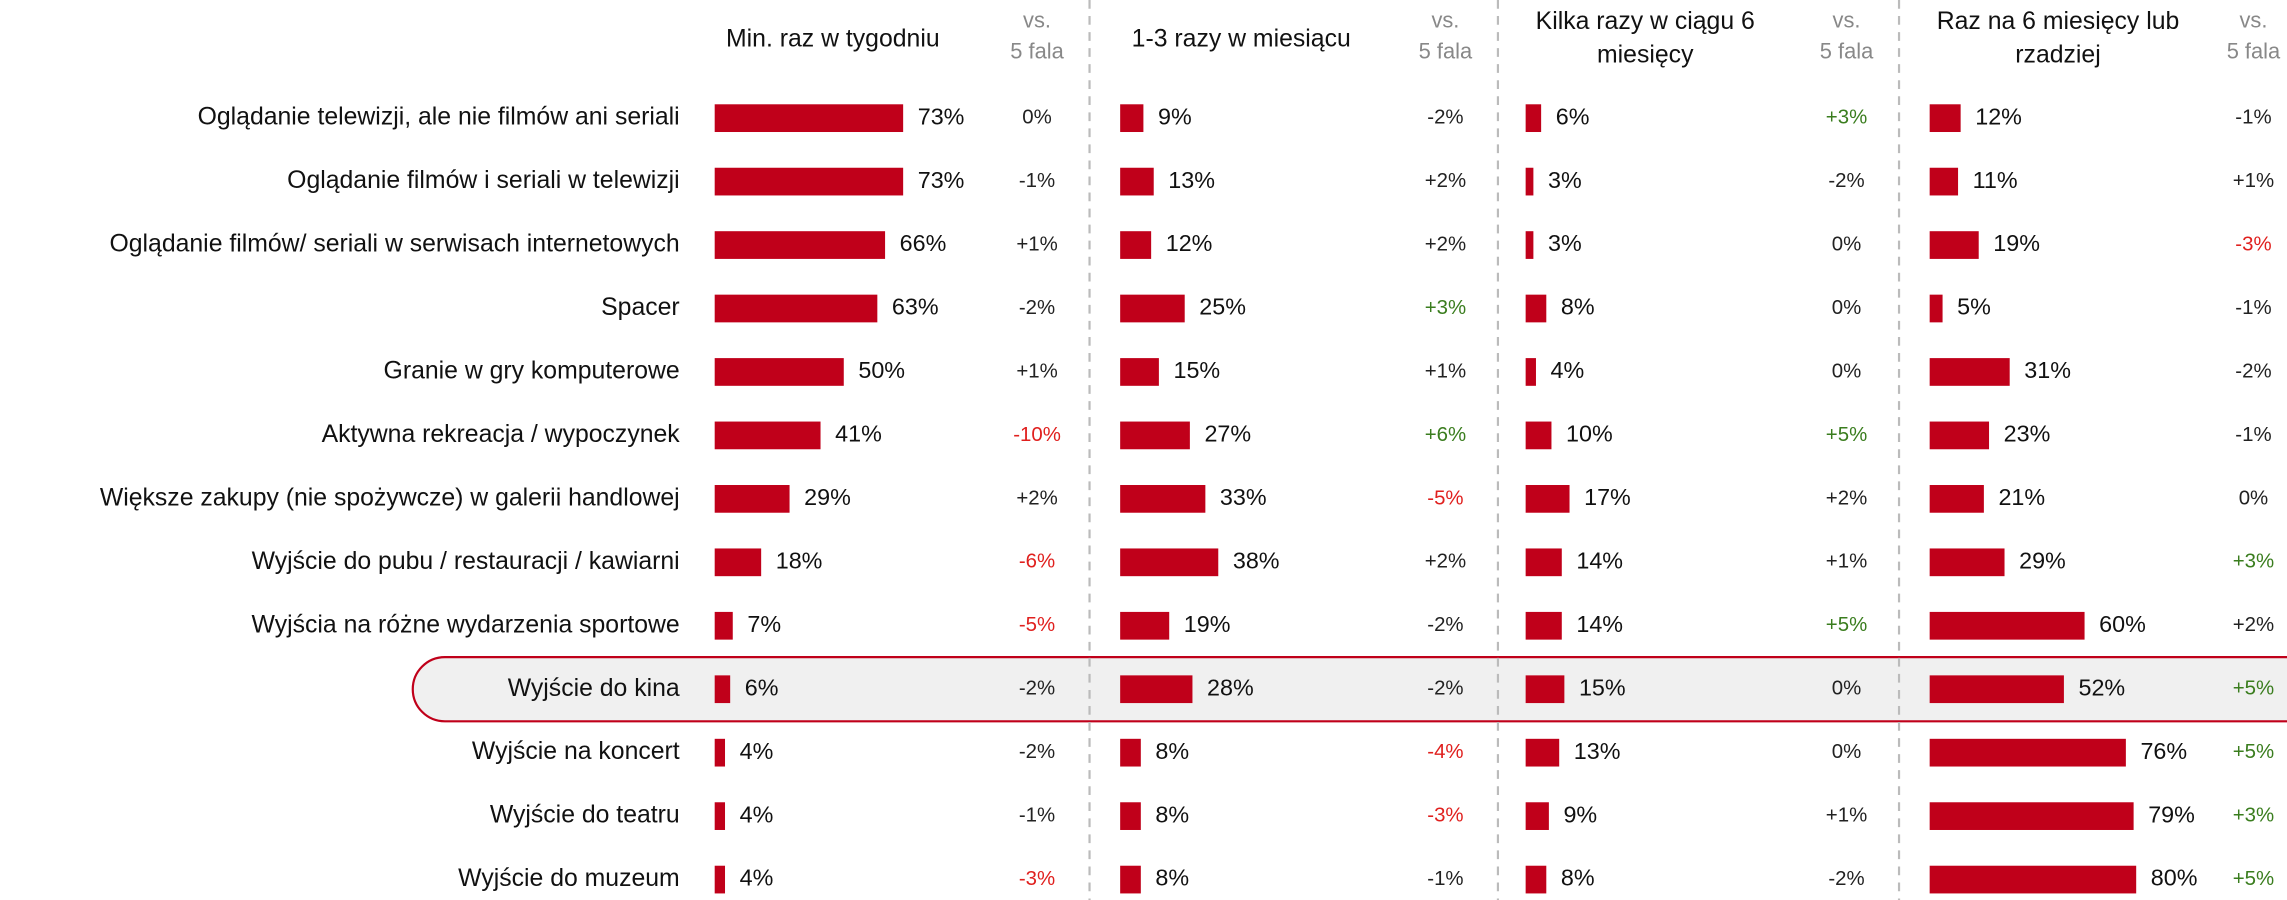 The height and width of the screenshot is (900, 2287). What do you see at coordinates (576, 751) in the screenshot?
I see `category-label: Wyjście na koncert` at bounding box center [576, 751].